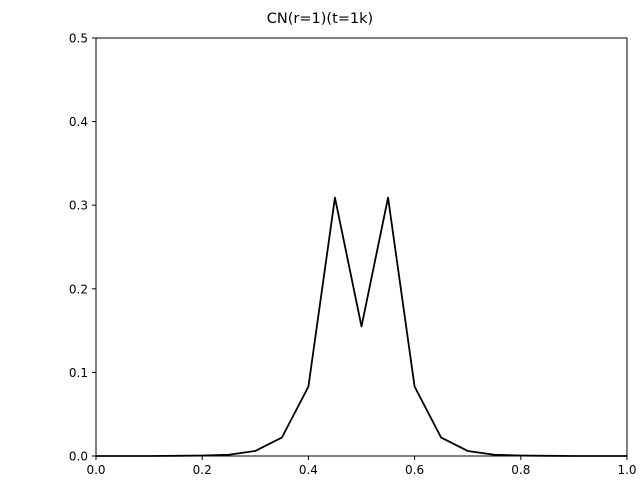 This screenshot has height=480, width=640. Describe the element at coordinates (626, 470) in the screenshot. I see `x-tick-label: 1.0` at that location.